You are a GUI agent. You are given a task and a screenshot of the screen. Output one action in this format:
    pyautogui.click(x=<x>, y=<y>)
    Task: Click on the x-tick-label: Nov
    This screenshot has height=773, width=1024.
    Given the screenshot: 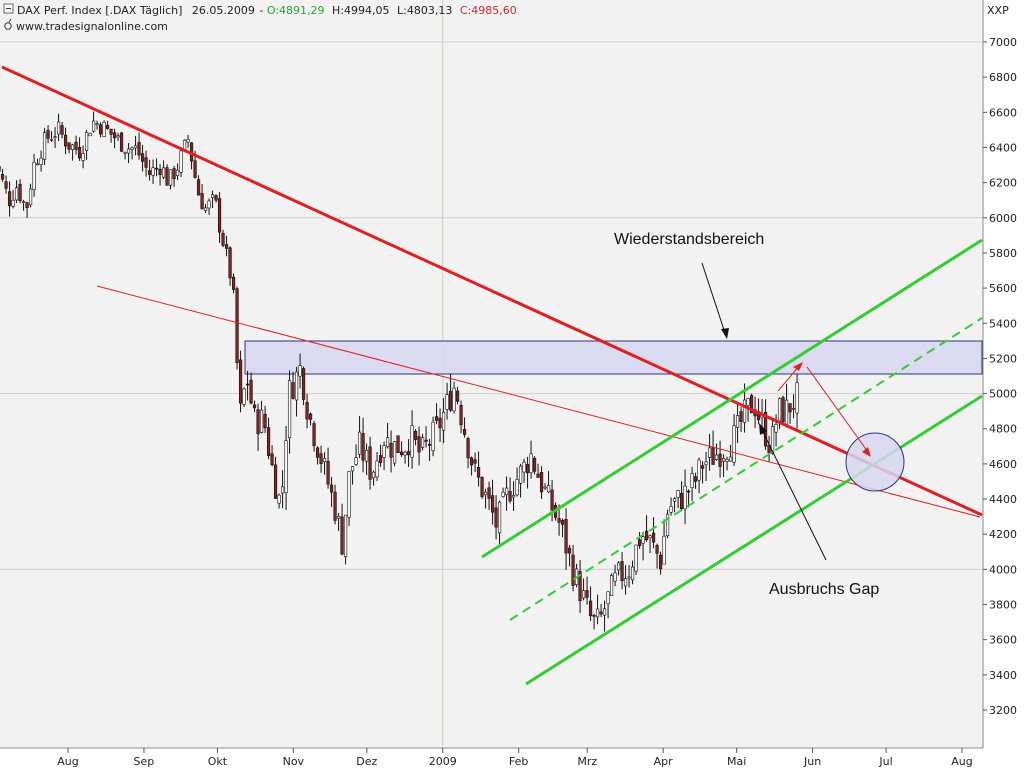 What is the action you would take?
    pyautogui.click(x=294, y=761)
    